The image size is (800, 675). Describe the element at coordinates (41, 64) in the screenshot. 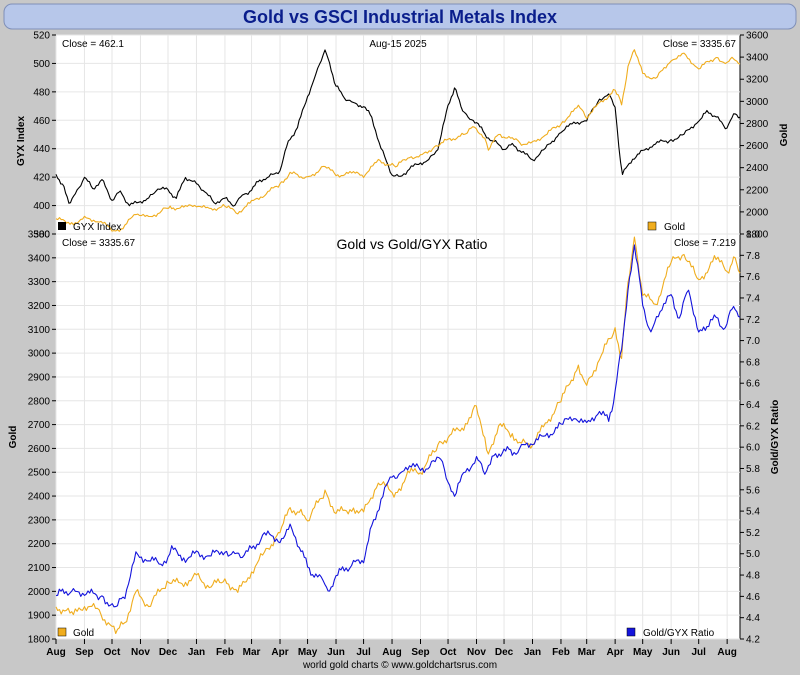

I see `top-left-tick-label: 500` at that location.